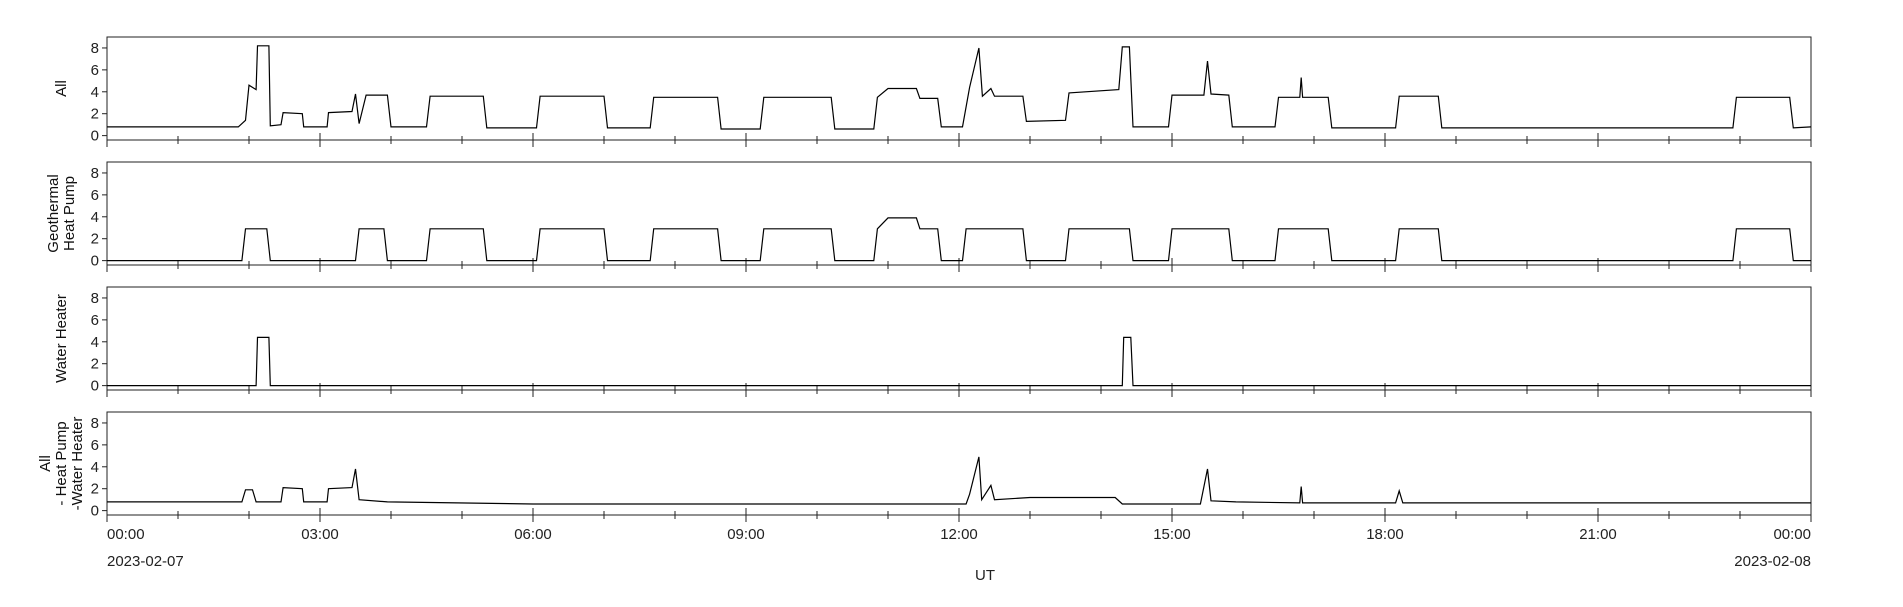  What do you see at coordinates (985, 575) in the screenshot?
I see `x-axis-label: UT` at bounding box center [985, 575].